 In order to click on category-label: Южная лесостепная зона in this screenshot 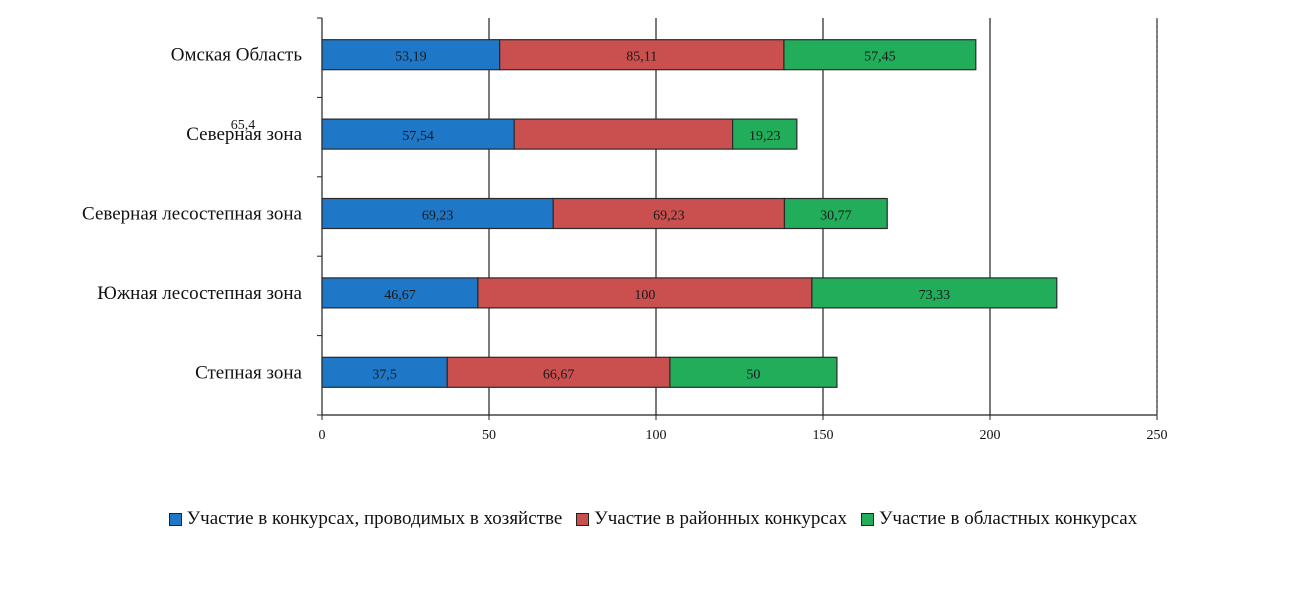, I will do `click(199, 293)`.